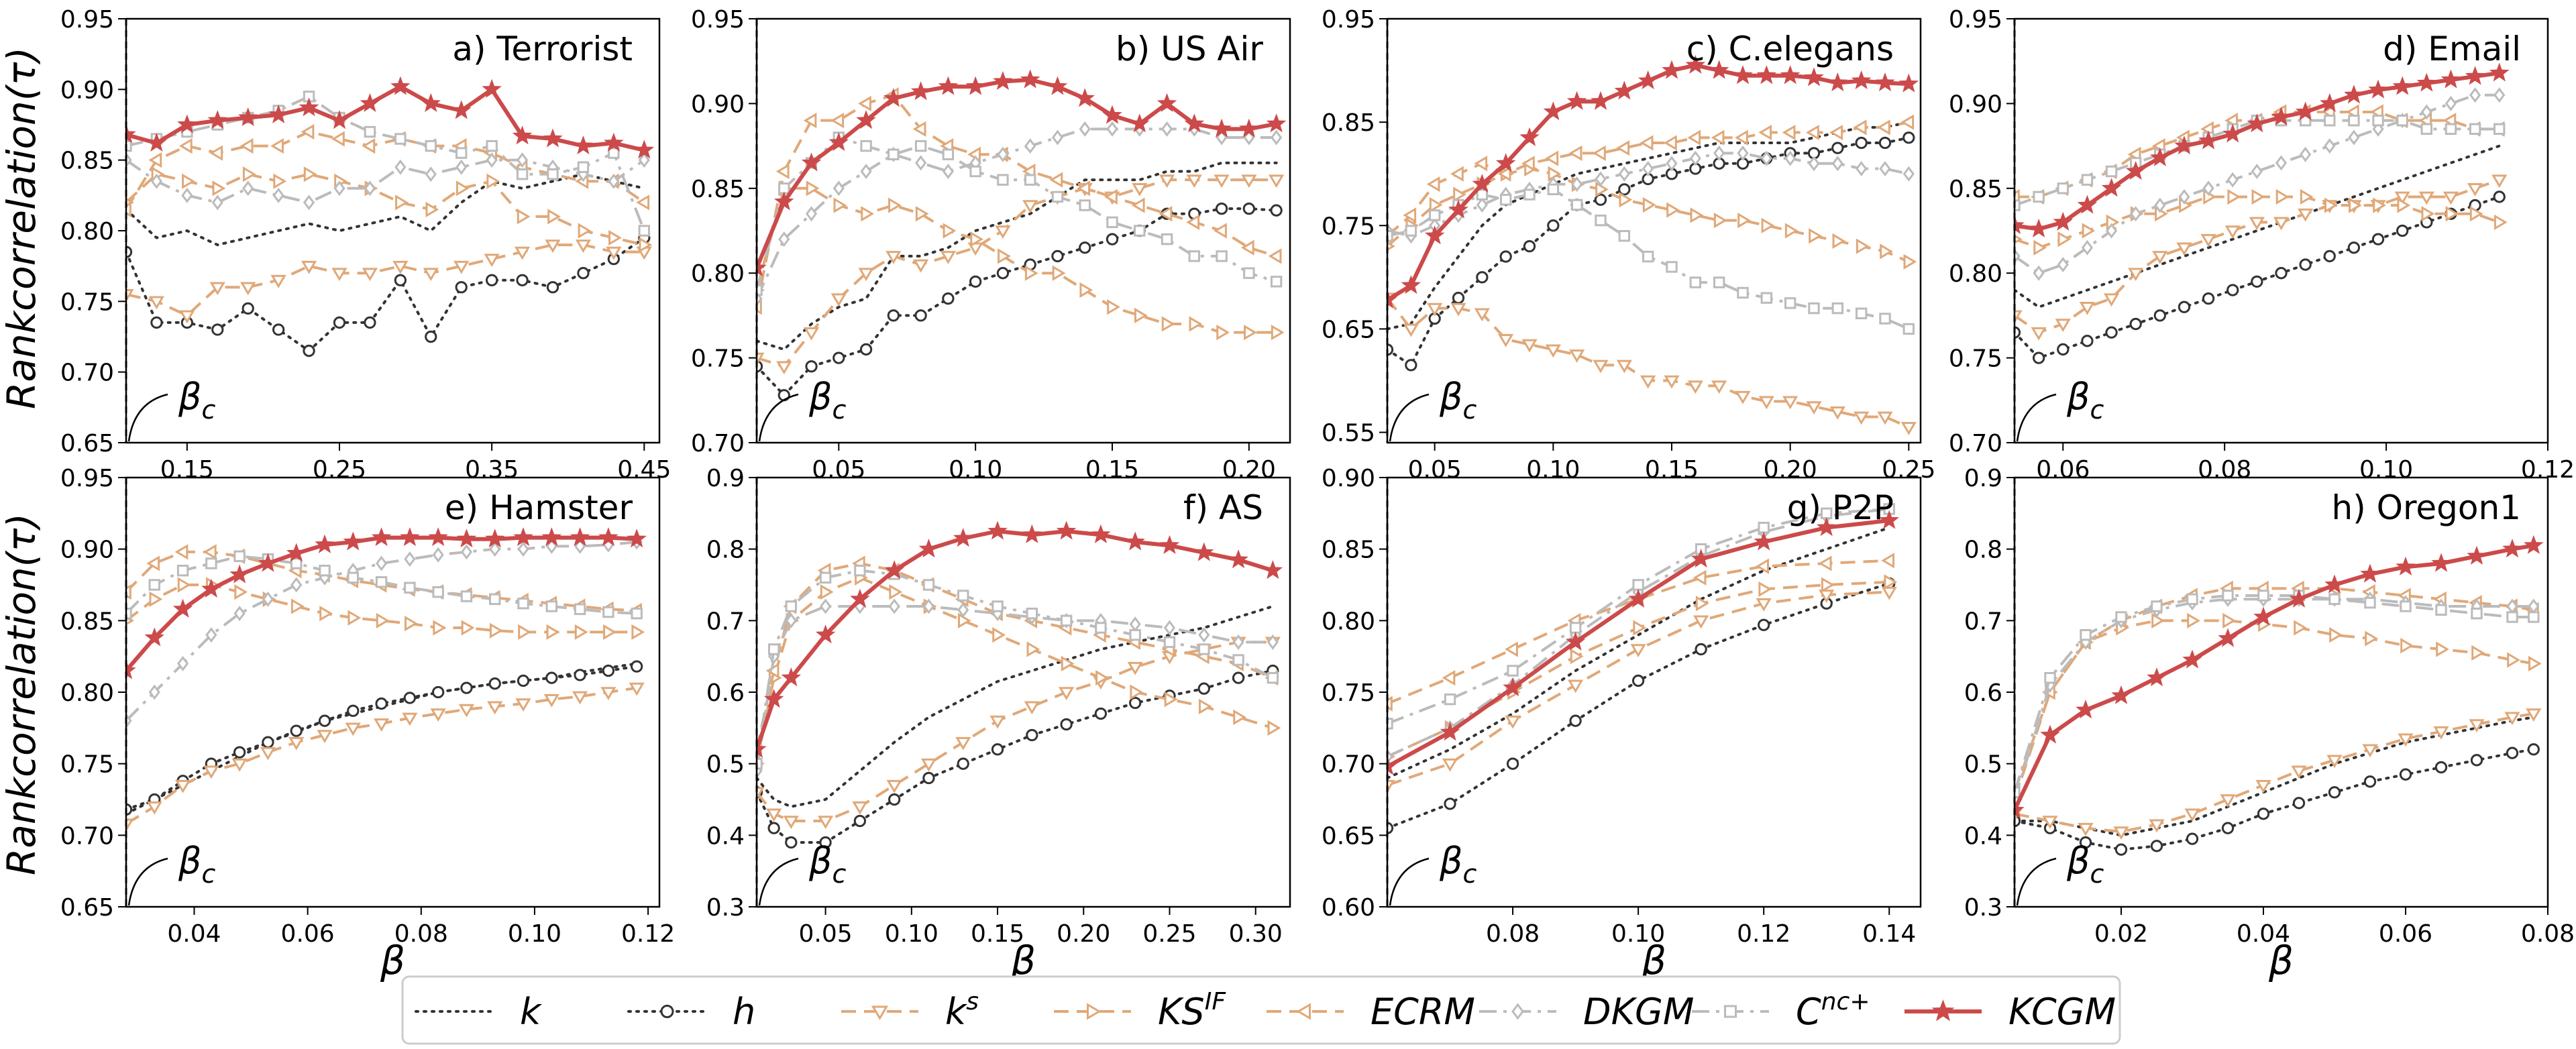 The height and width of the screenshot is (1049, 2576). What do you see at coordinates (2036, 881) in the screenshot?
I see `beta-c-pointer` at bounding box center [2036, 881].